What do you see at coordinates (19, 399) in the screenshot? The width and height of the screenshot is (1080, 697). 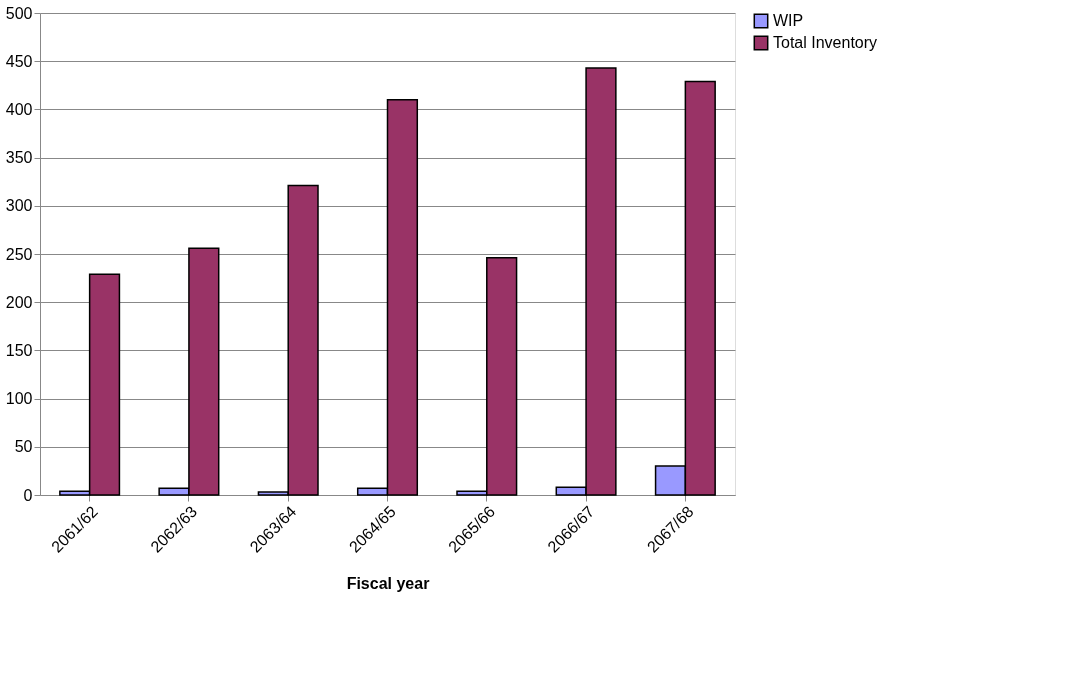 I see `y-tick-label: 100` at bounding box center [19, 399].